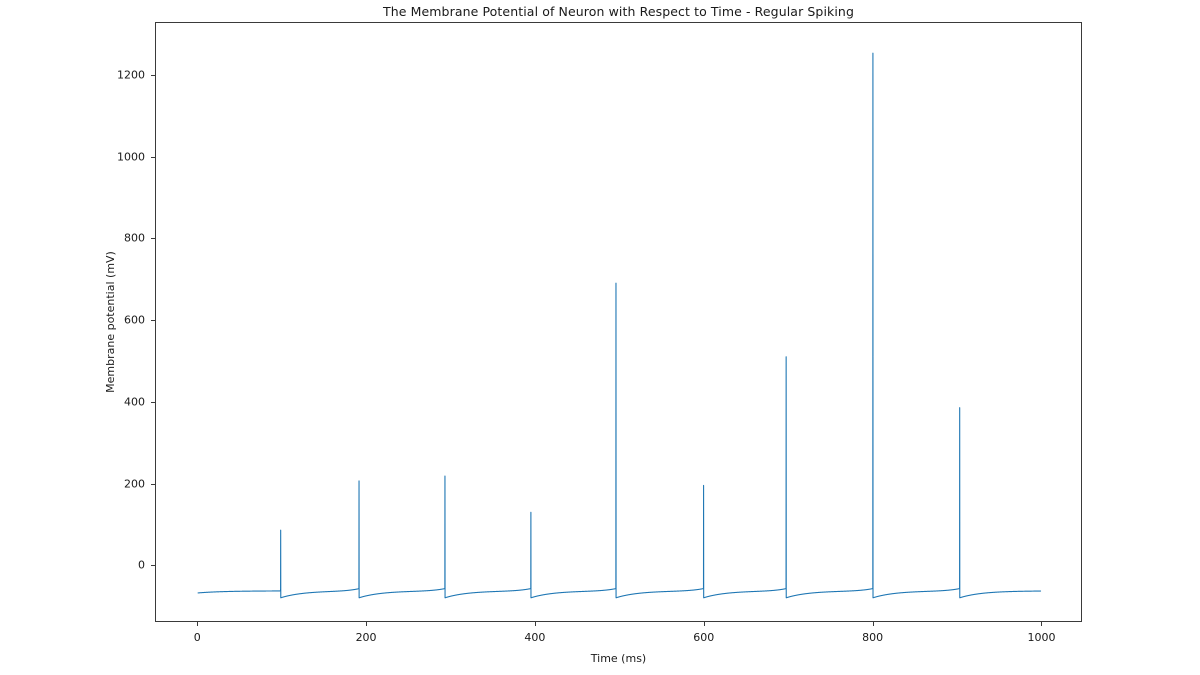 The image size is (1200, 675). What do you see at coordinates (134, 402) in the screenshot?
I see `y-axis-tick-label: 400` at bounding box center [134, 402].